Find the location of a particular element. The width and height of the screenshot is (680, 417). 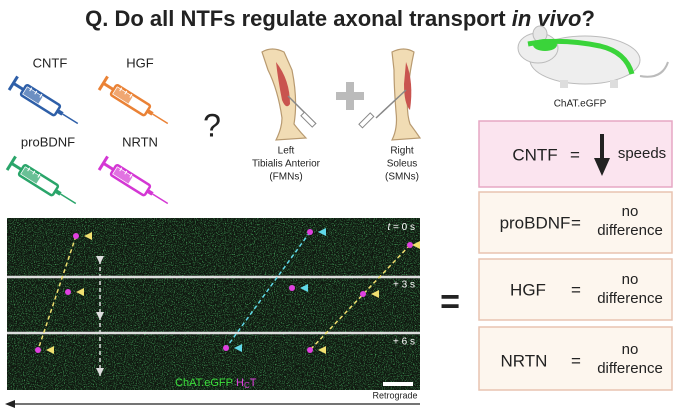

marker-sub: C is located at coordinates (247, 385).